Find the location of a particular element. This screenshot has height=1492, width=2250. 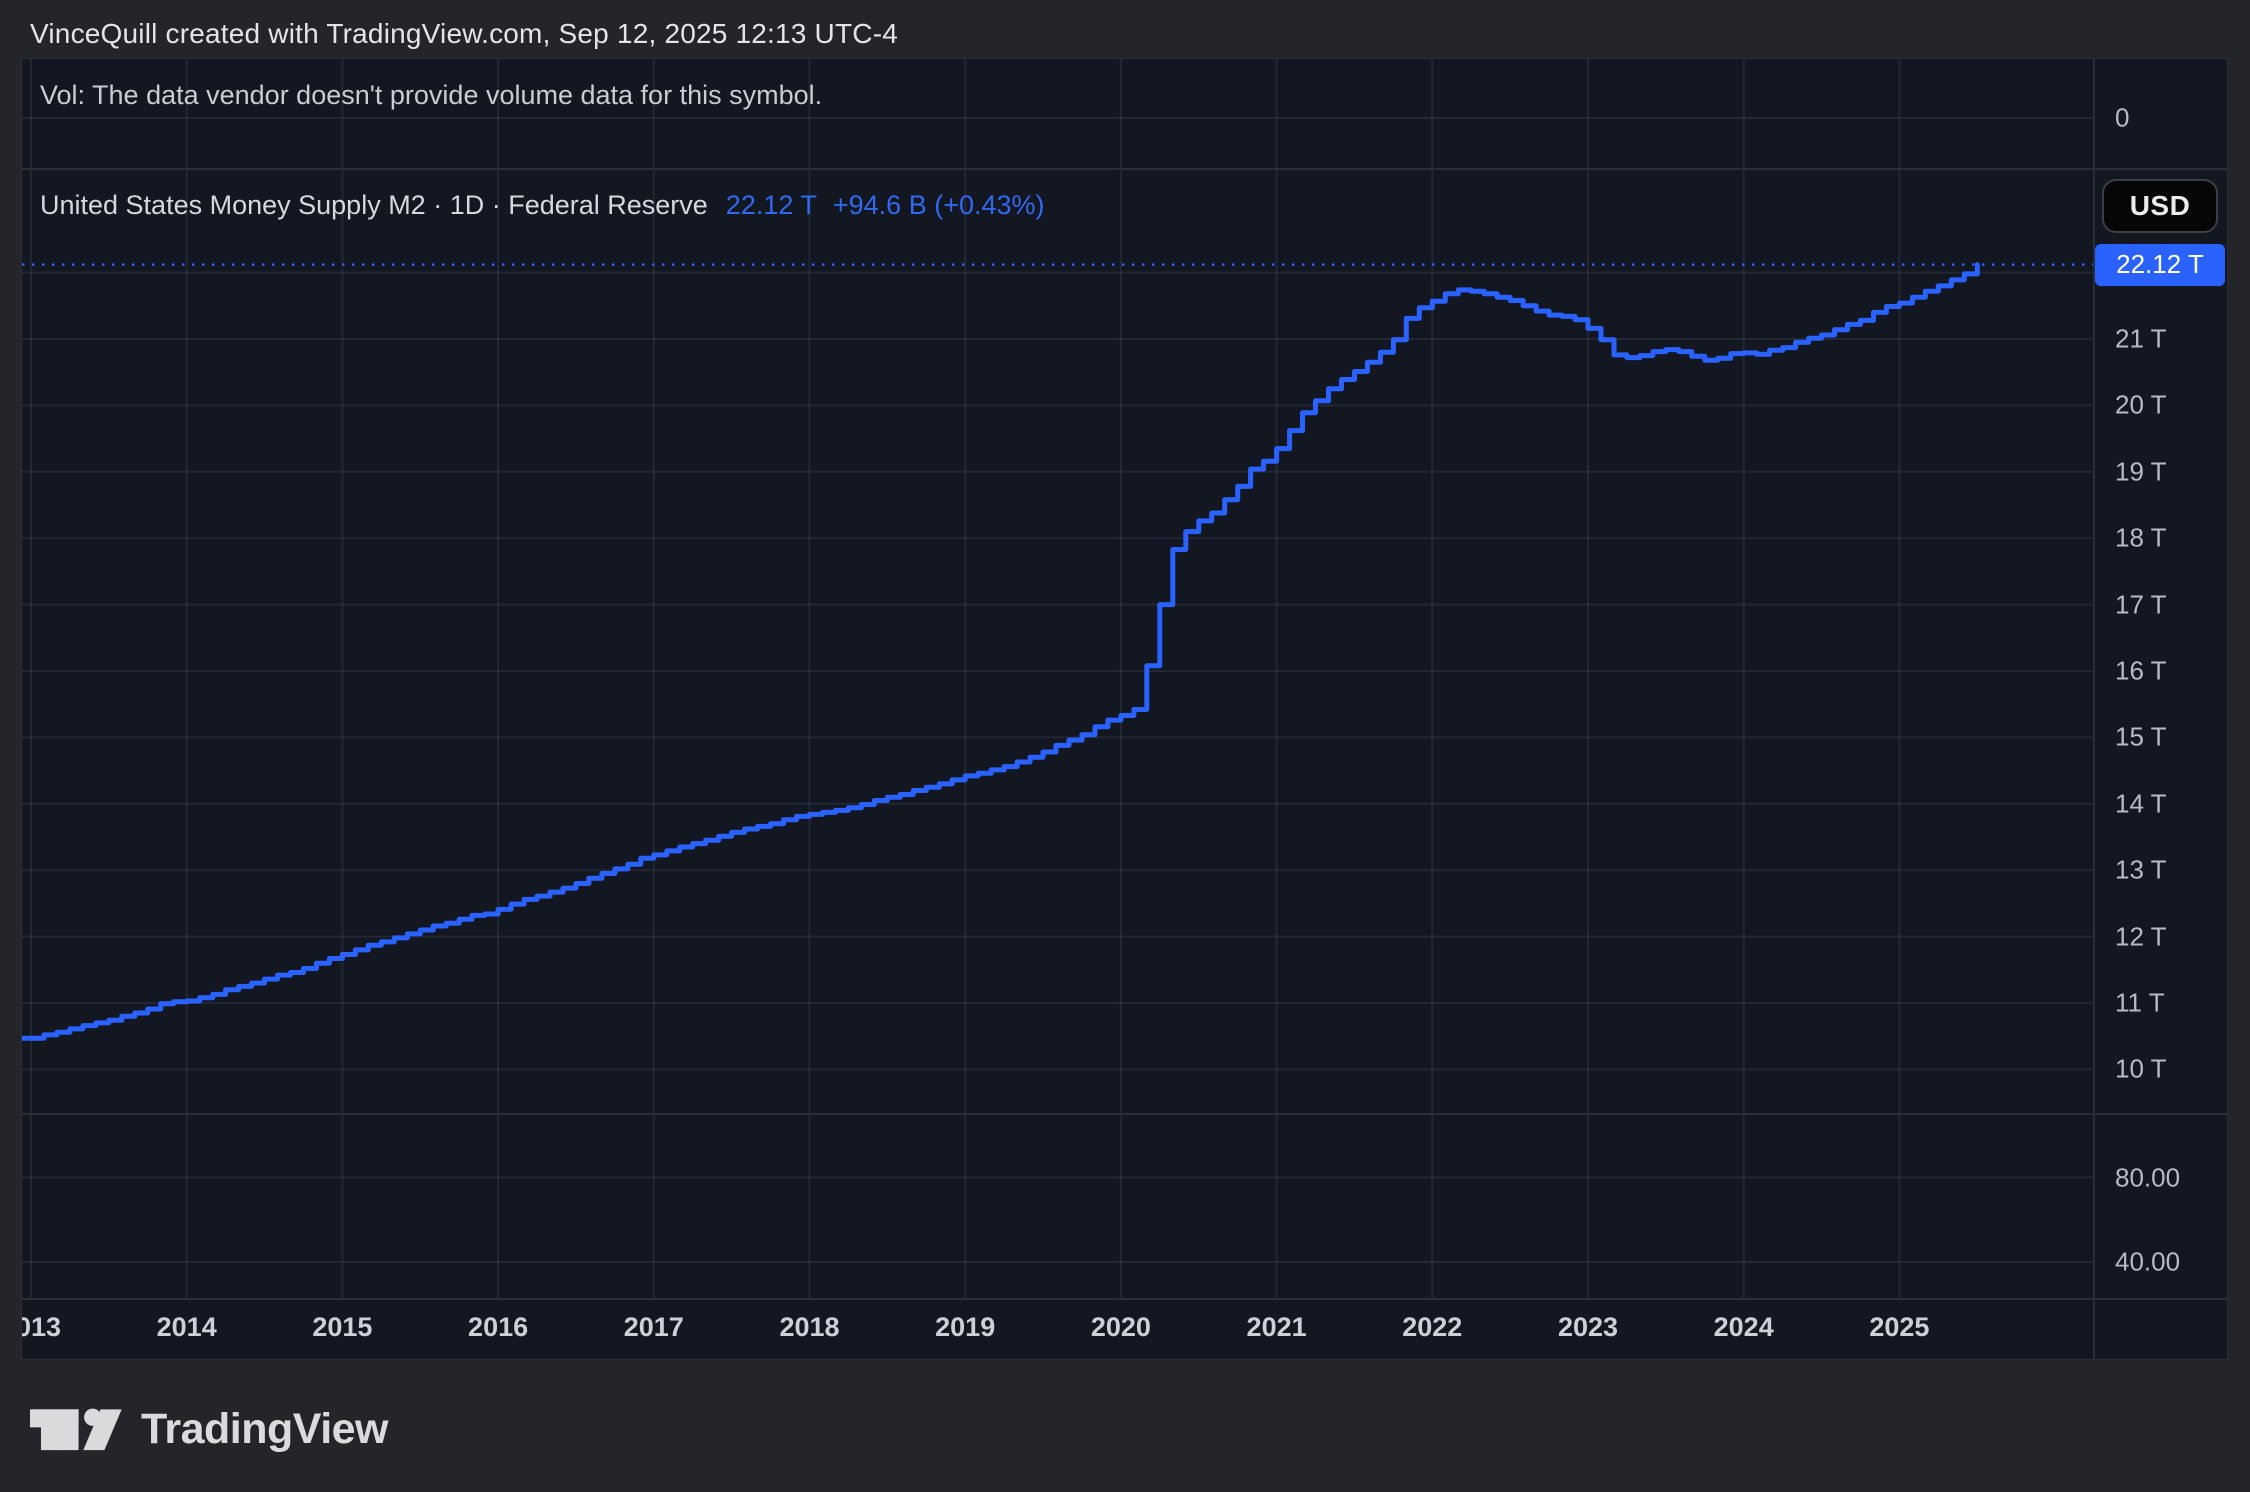

lower-pane-tick-label: 80.00 is located at coordinates (2148, 1177).